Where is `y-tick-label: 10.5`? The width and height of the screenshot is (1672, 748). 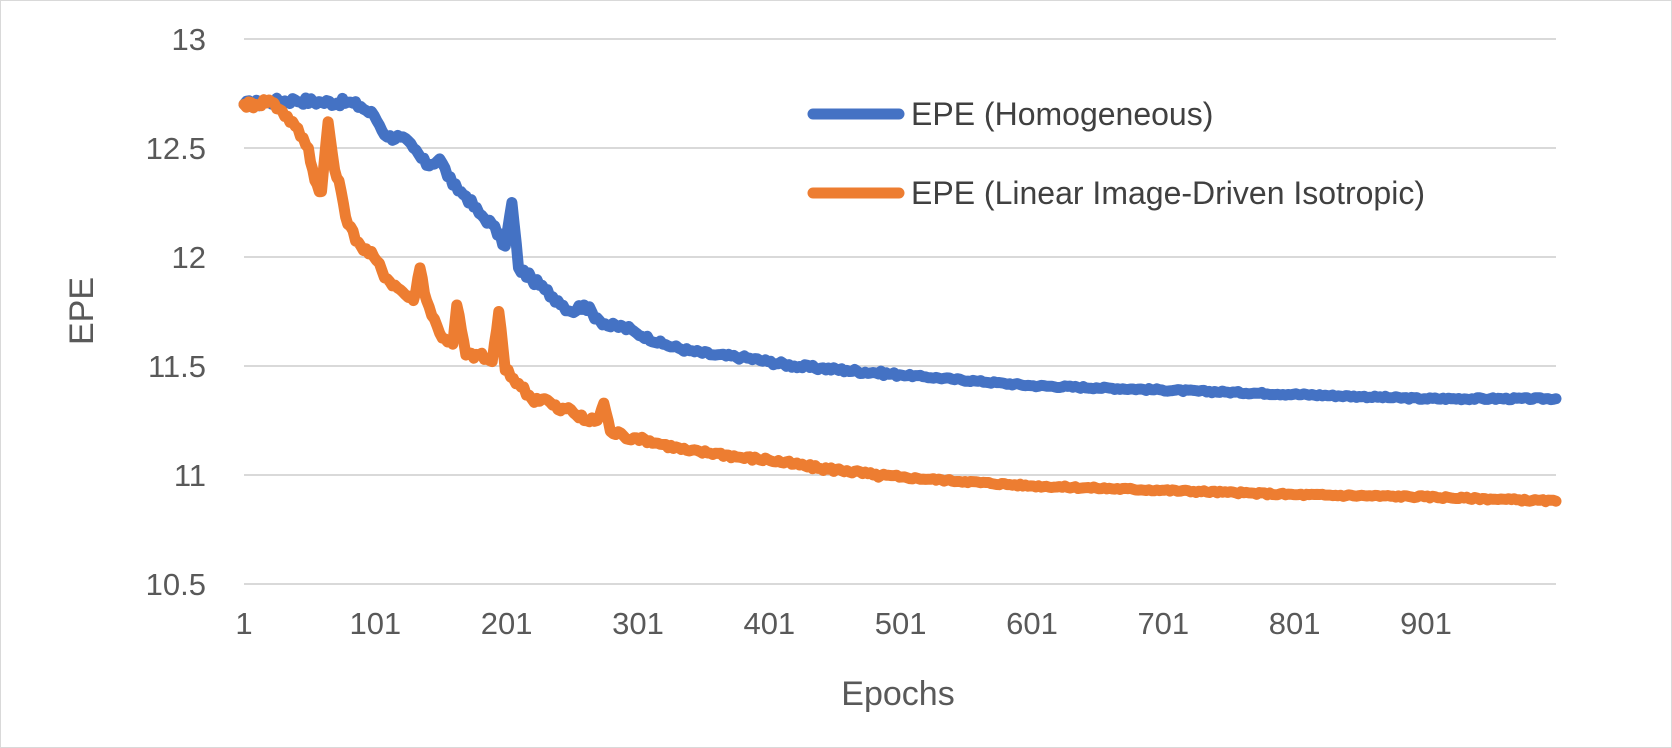 y-tick-label: 10.5 is located at coordinates (176, 584).